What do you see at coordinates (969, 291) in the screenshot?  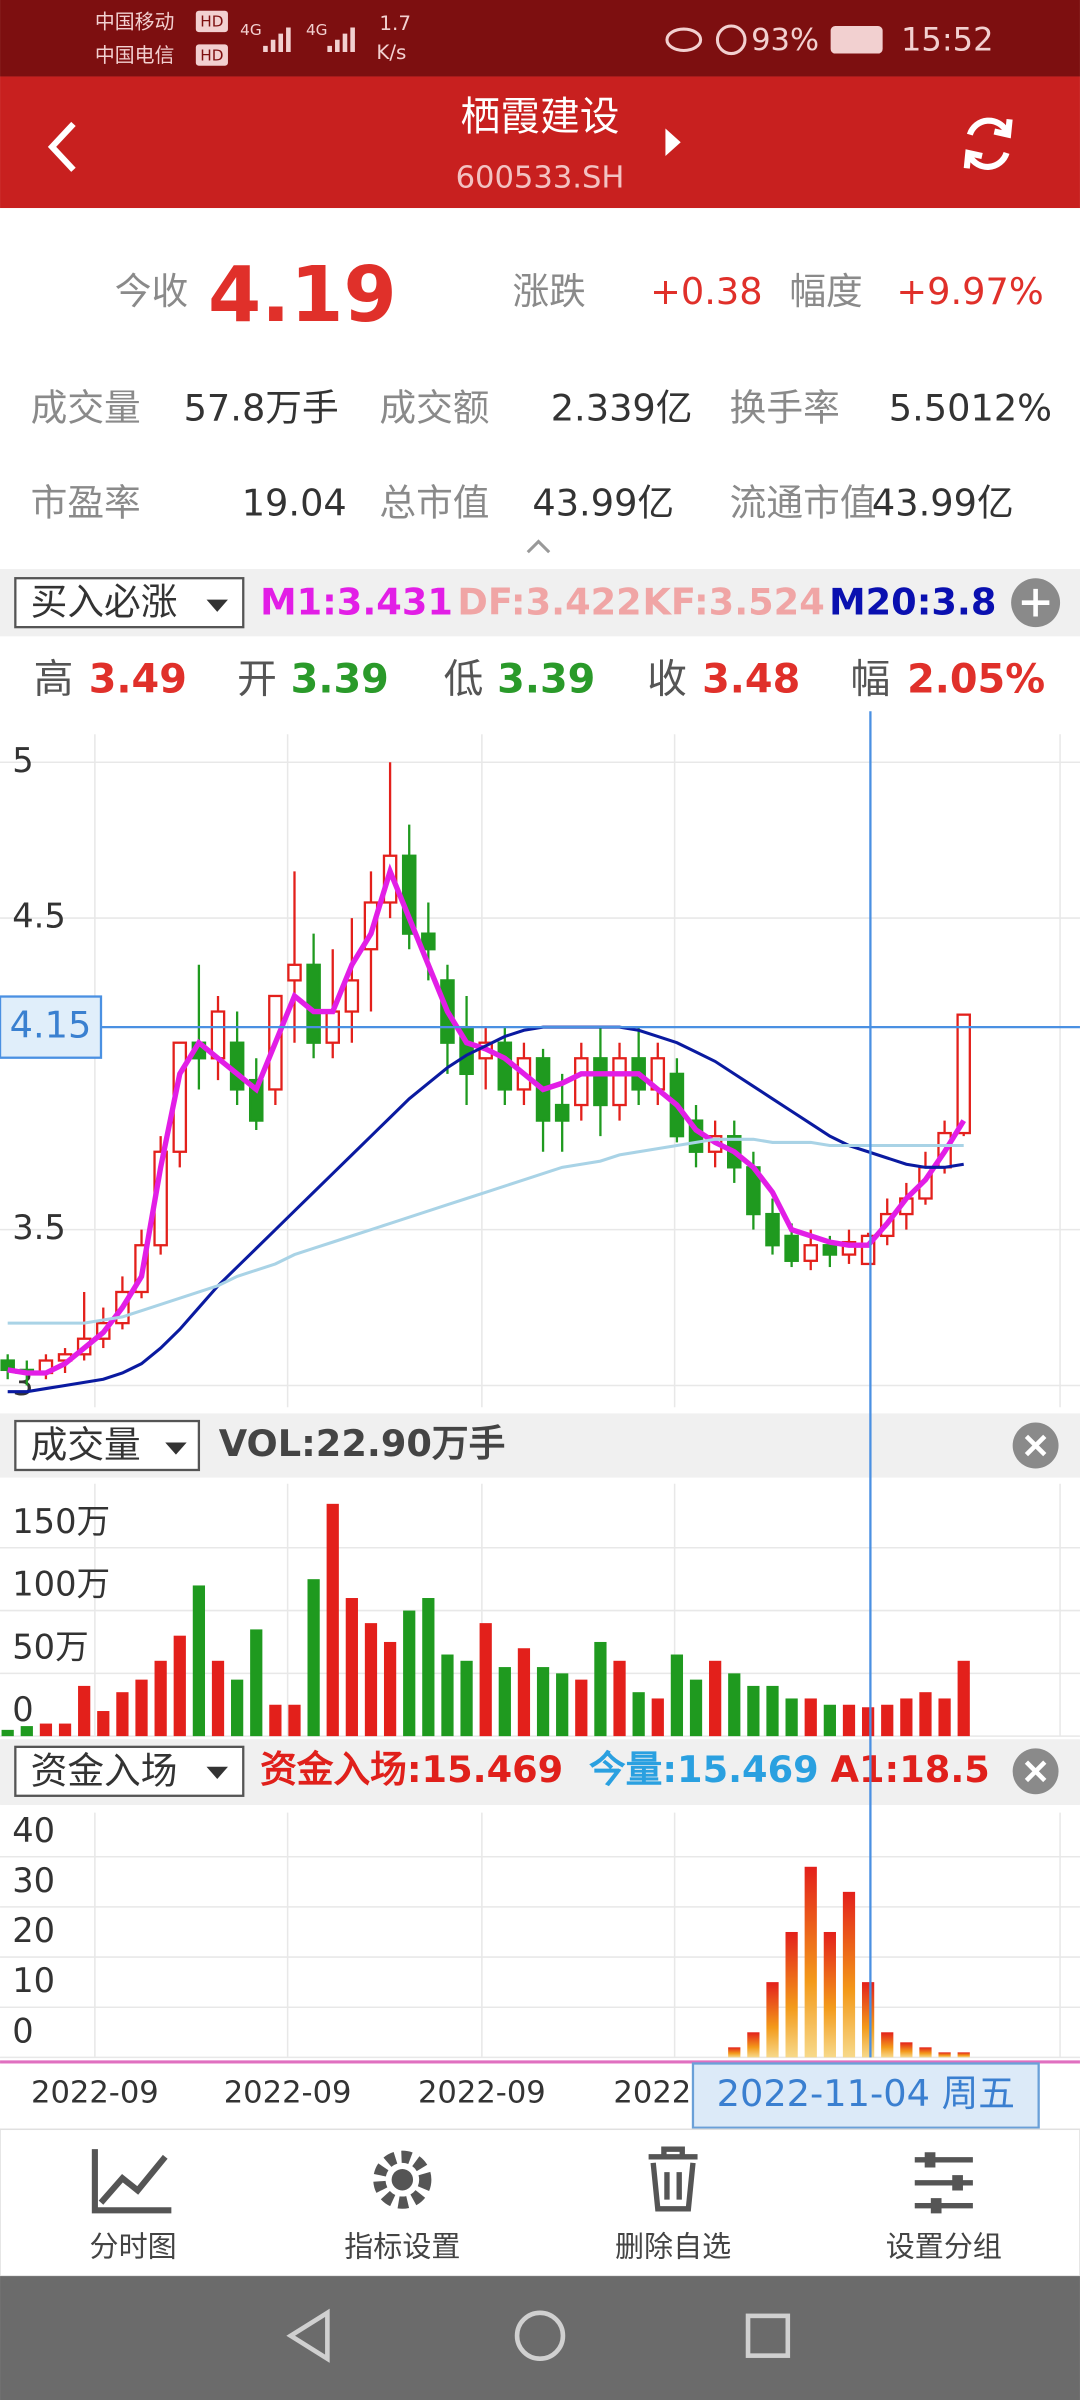 I see `change-pct: +9.97%` at bounding box center [969, 291].